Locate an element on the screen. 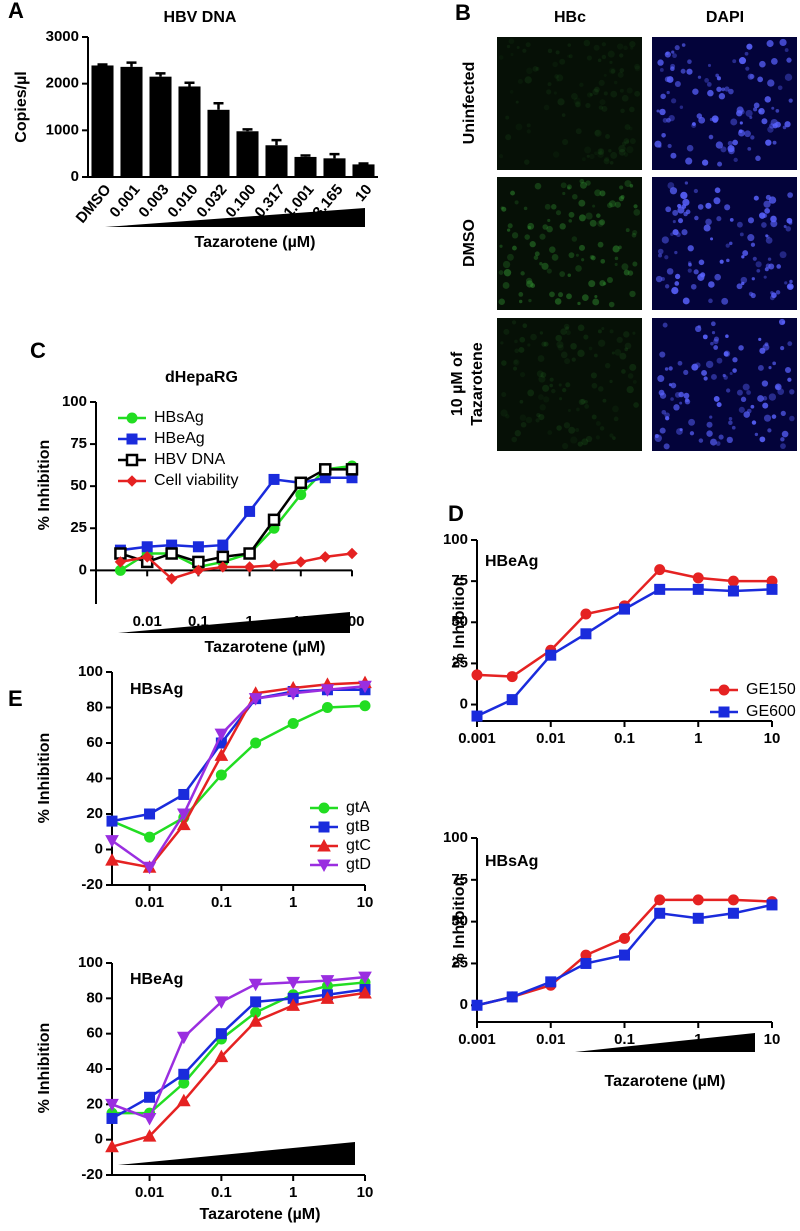 The width and height of the screenshot is (800, 1231). y-tick-label: -20 is located at coordinates (92, 884).